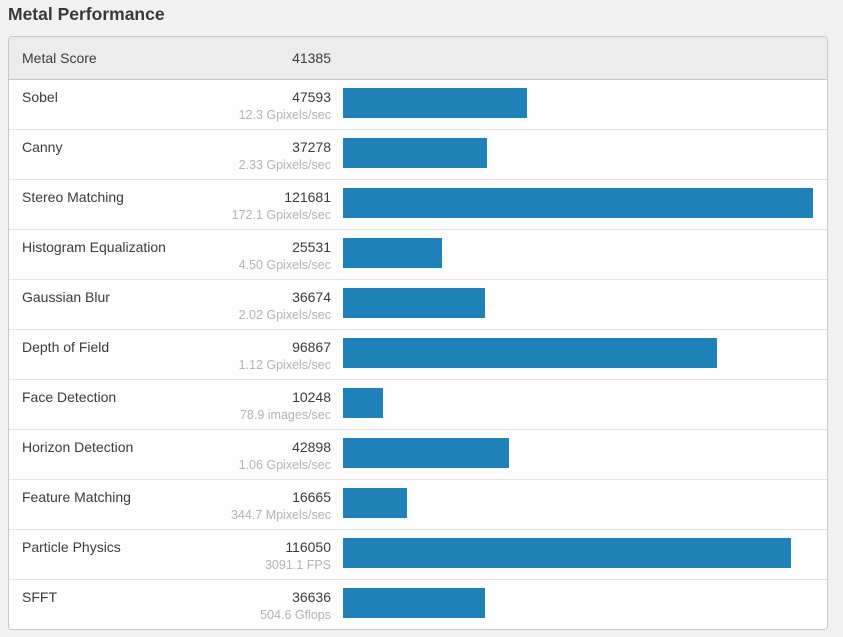  I want to click on benchmark-row: Particle Physics 116050 3091.1 FPS, so click(418, 554).